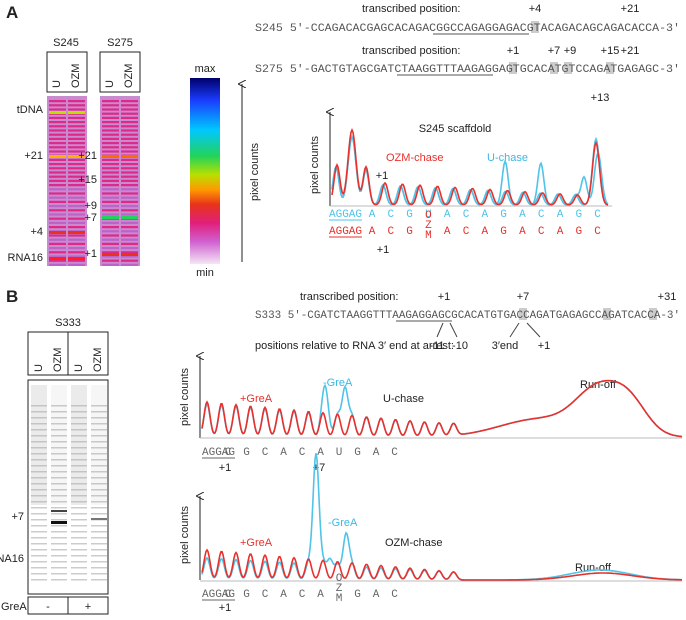  Describe the element at coordinates (205, 273) in the screenshot. I see `scale-min: min` at that location.